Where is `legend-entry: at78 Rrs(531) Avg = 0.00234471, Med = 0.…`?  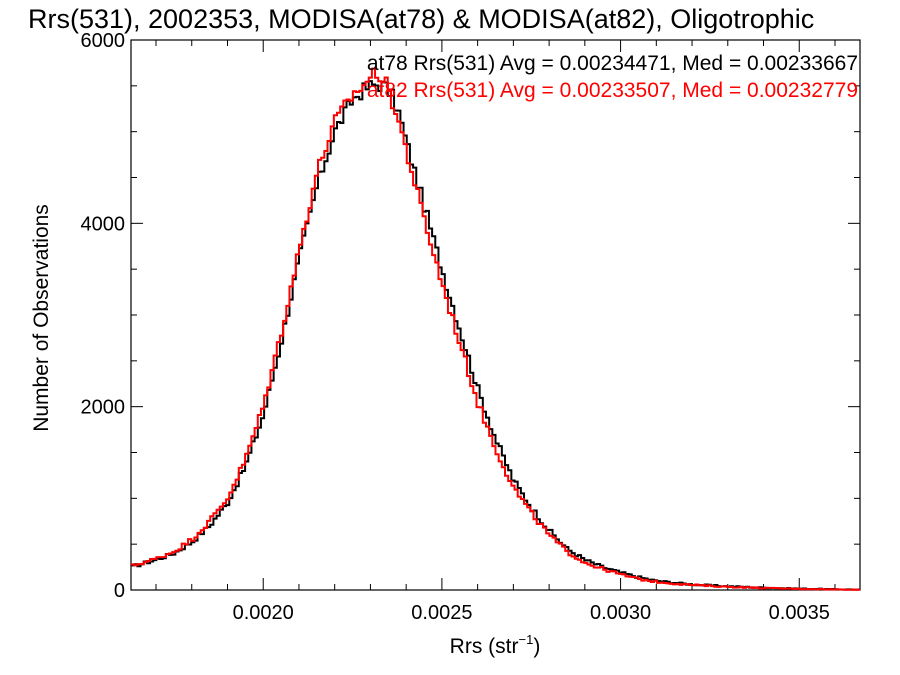 legend-entry: at78 Rrs(531) Avg = 0.00234471, Med = 0.… is located at coordinates (612, 63).